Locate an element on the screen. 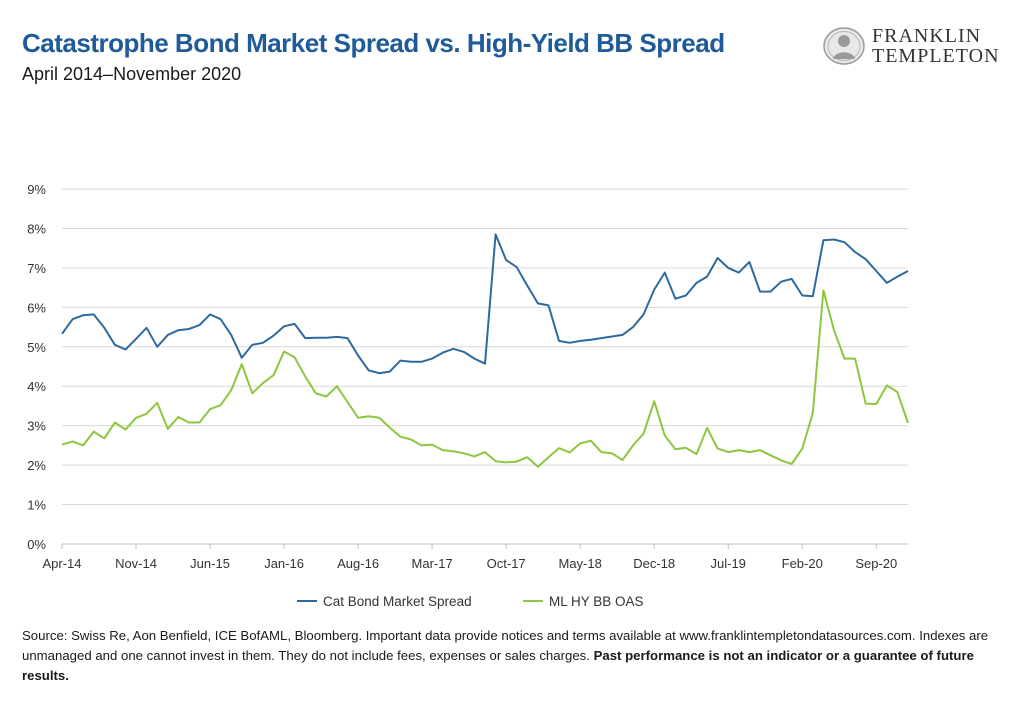  y-tick-label: 3% is located at coordinates (36, 426).